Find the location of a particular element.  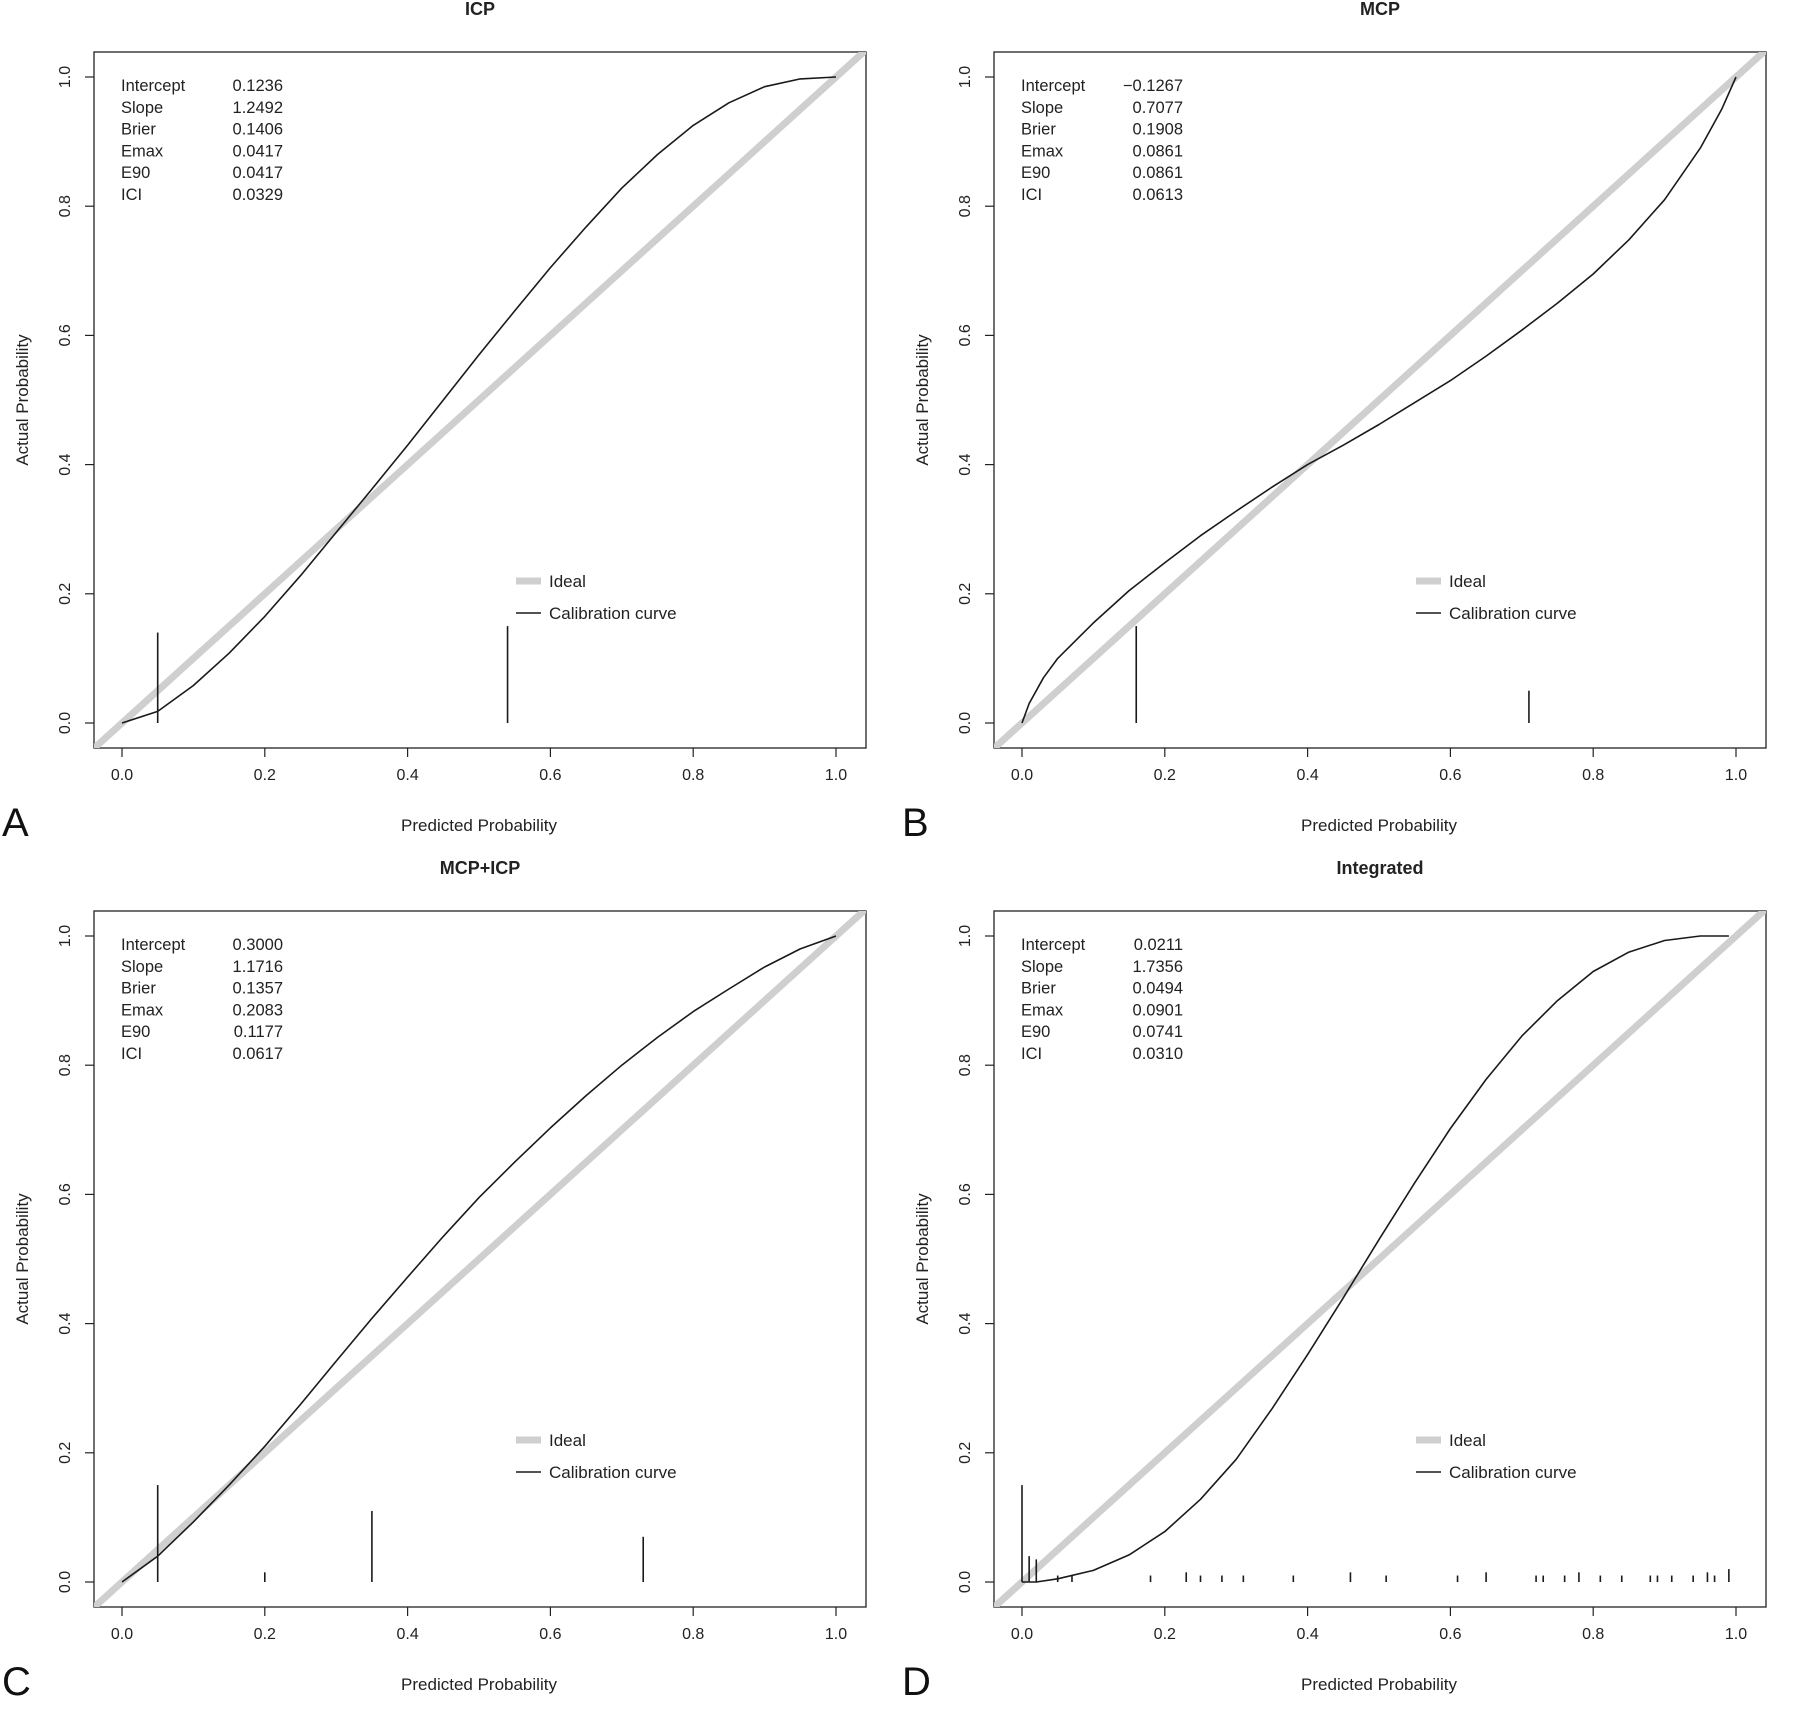

stat-value: 0.0617 is located at coordinates (258, 1054).